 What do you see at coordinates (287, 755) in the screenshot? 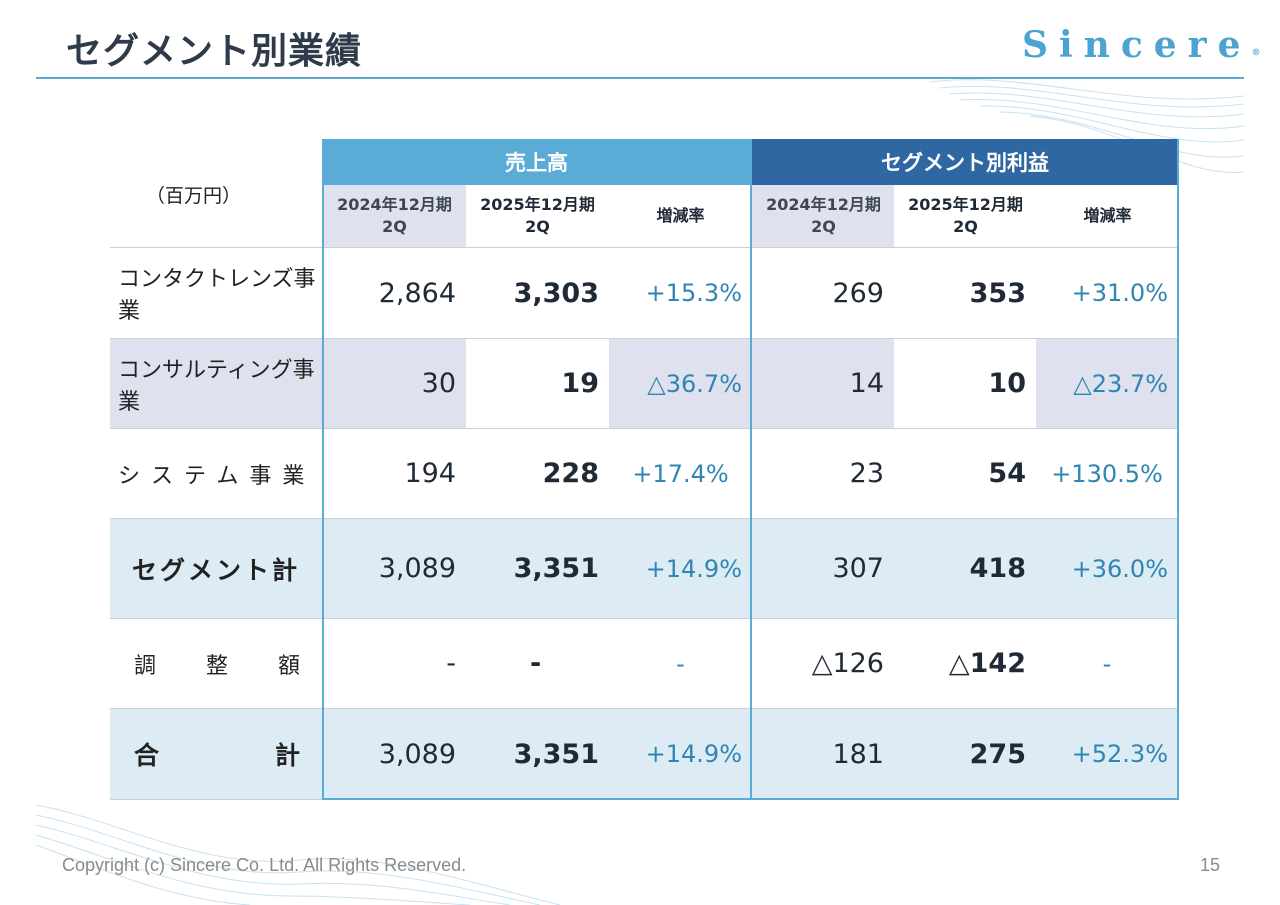
I see `label-char: 計` at bounding box center [287, 755].